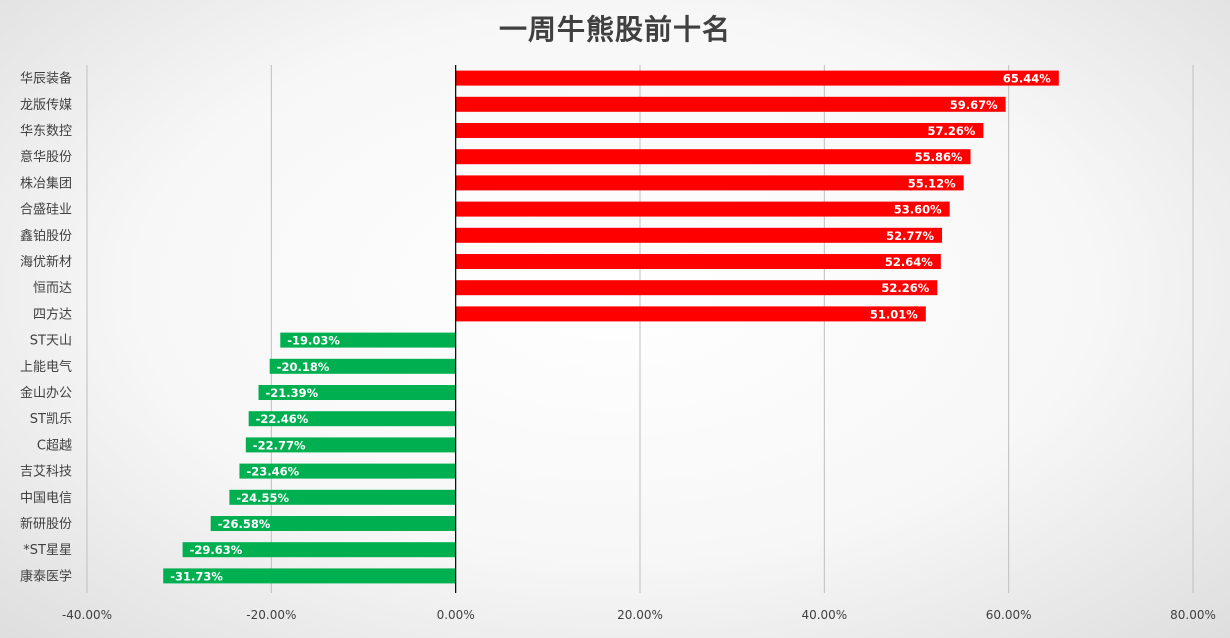 This screenshot has width=1230, height=638. Describe the element at coordinates (614, 29) in the screenshot. I see `chart-title: 一周牛熊股前十名` at that location.